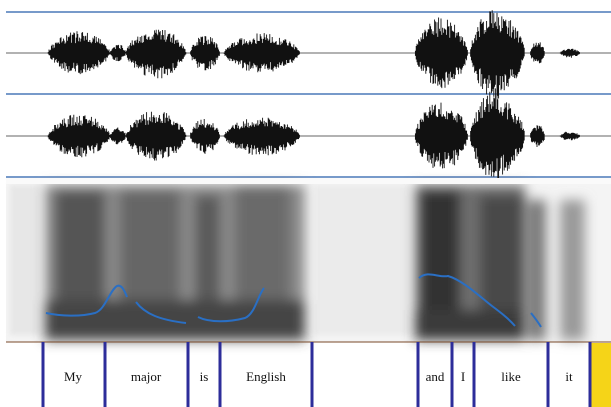 This screenshot has width=611, height=407. Describe the element at coordinates (204, 376) in the screenshot. I see `word: is` at that location.